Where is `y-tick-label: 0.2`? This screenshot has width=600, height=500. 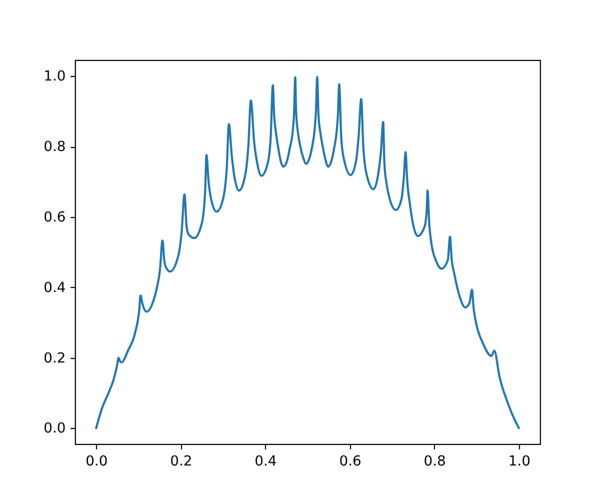 y-tick-label: 0.2 is located at coordinates (55, 358).